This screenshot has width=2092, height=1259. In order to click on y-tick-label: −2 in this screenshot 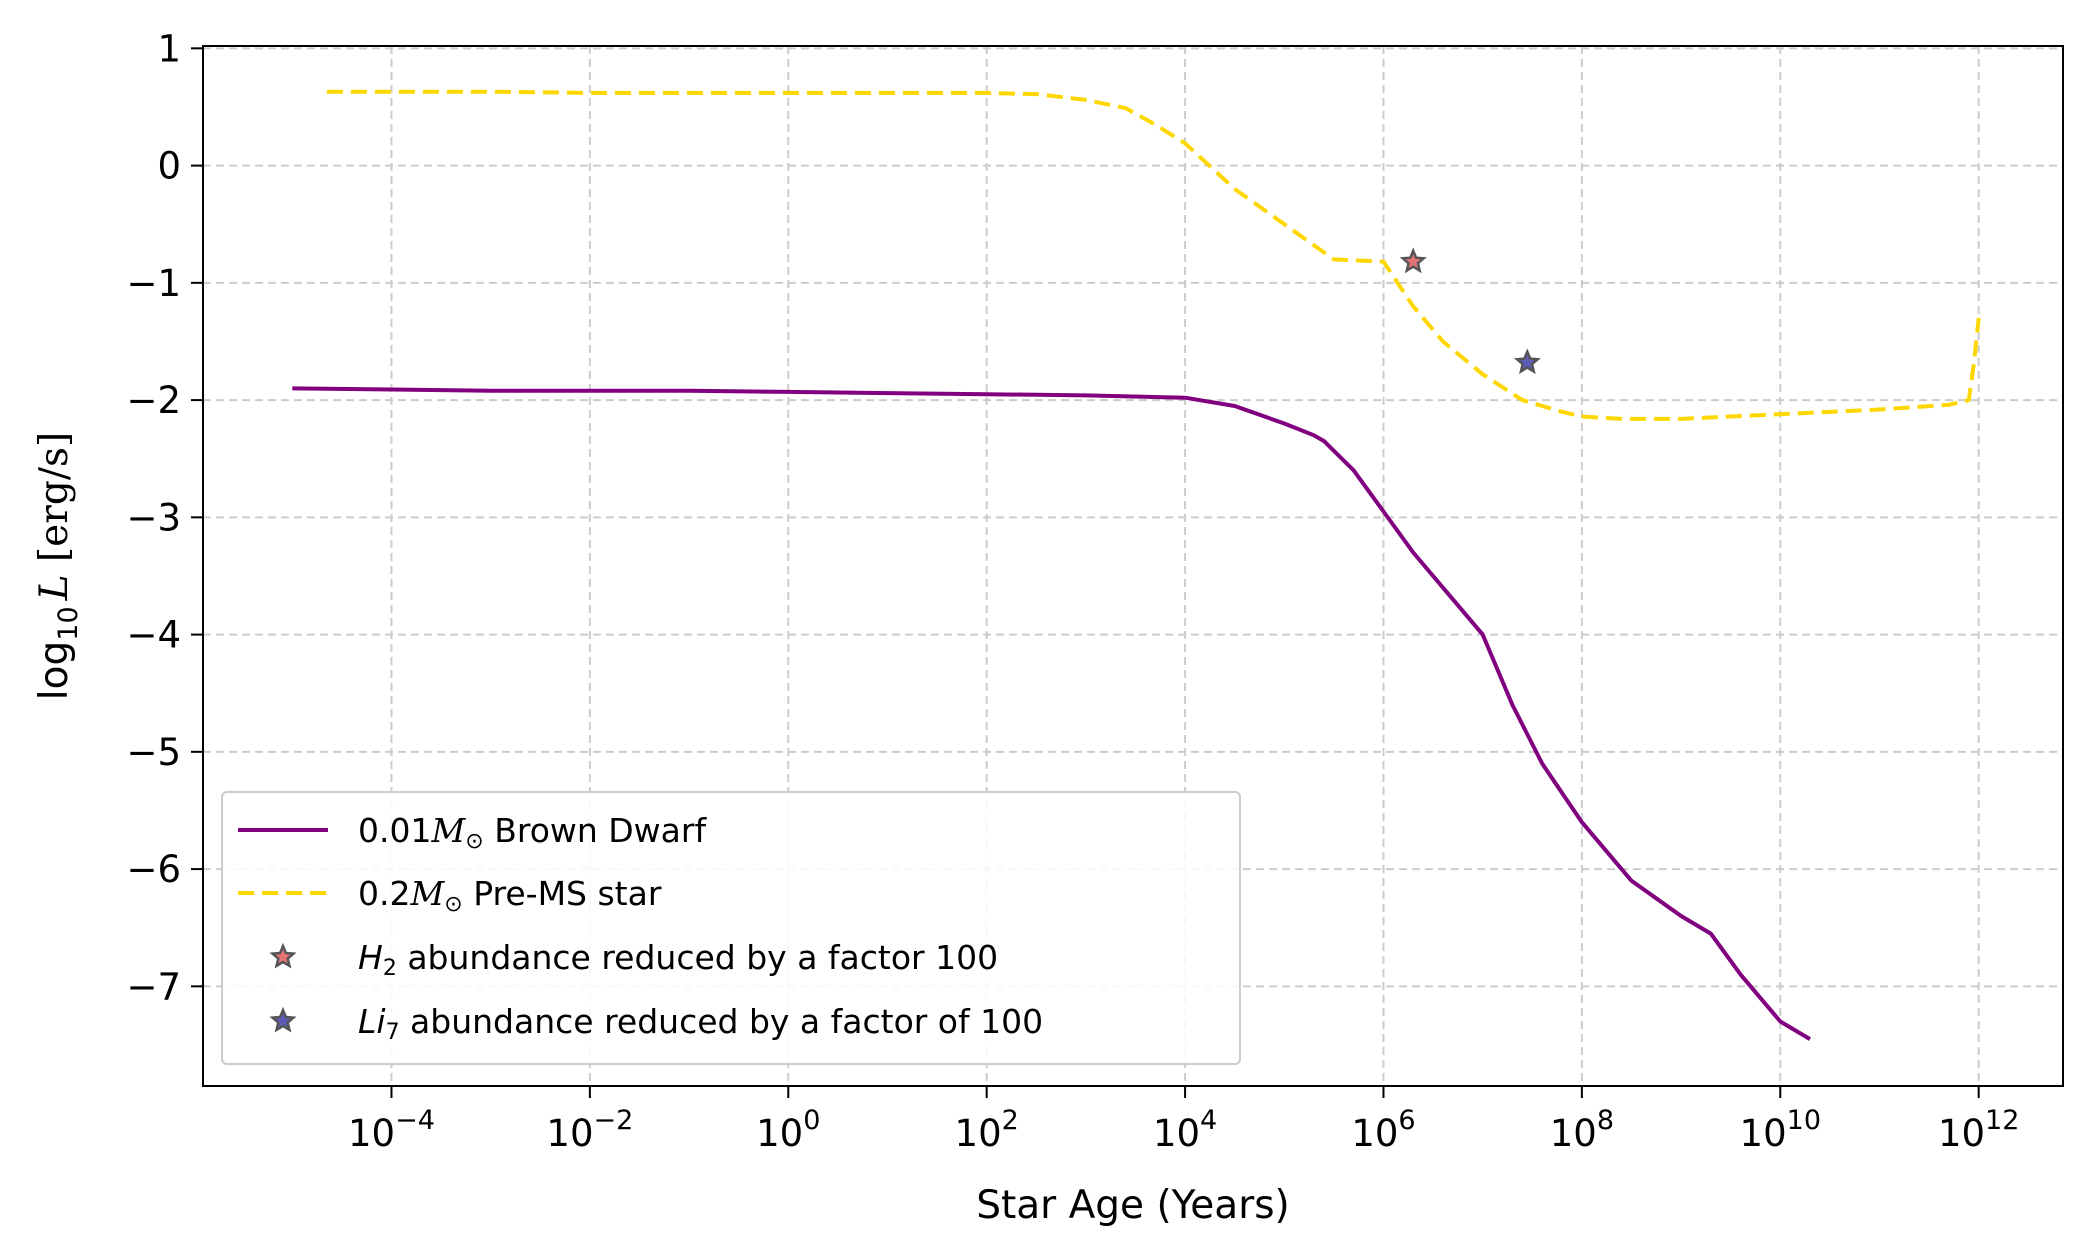, I will do `click(153, 400)`.